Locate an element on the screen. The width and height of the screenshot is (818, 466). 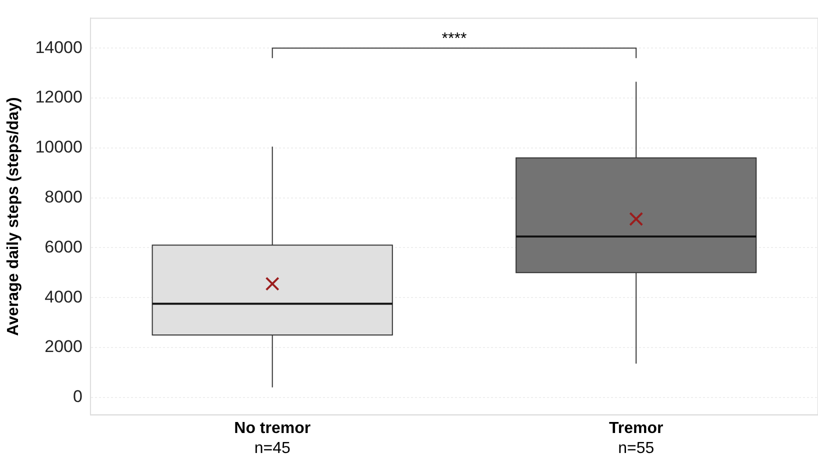
annotation: **** is located at coordinates (454, 39).